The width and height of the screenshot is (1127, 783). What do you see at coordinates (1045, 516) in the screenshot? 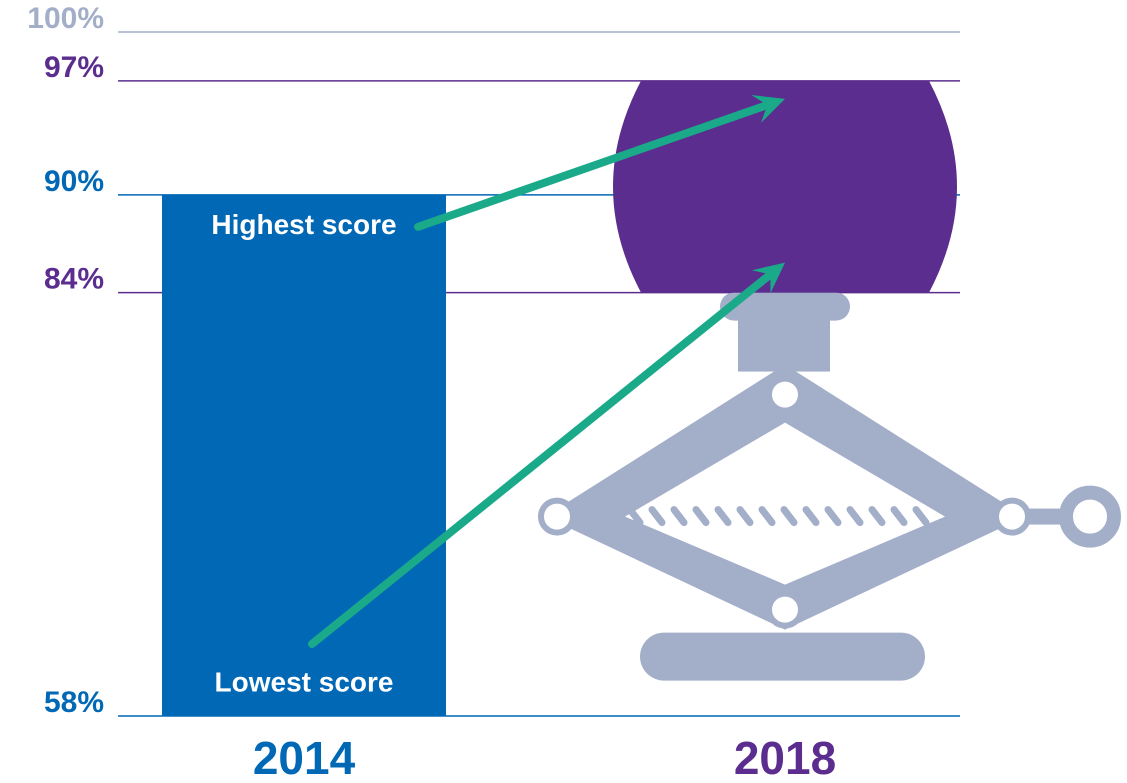
I see `jack-handle` at bounding box center [1045, 516].